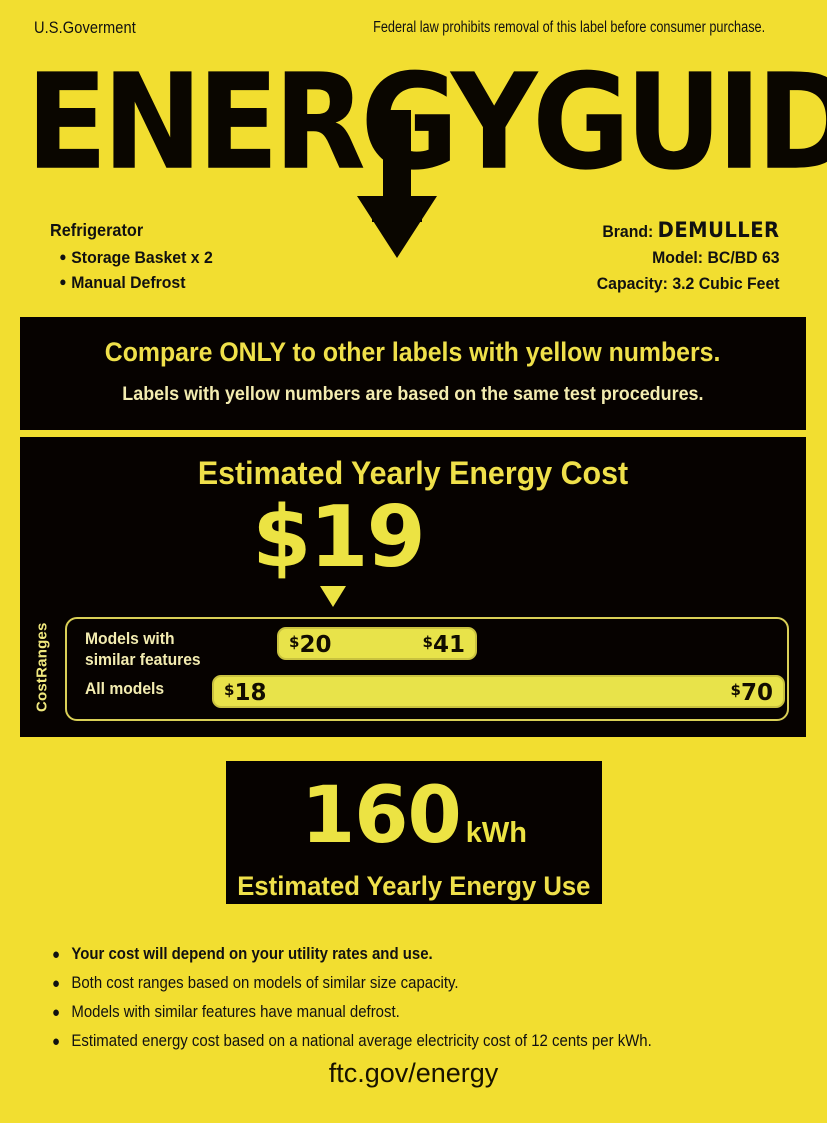  I want to click on all-models-range-bar: $18 $70, so click(498, 691).